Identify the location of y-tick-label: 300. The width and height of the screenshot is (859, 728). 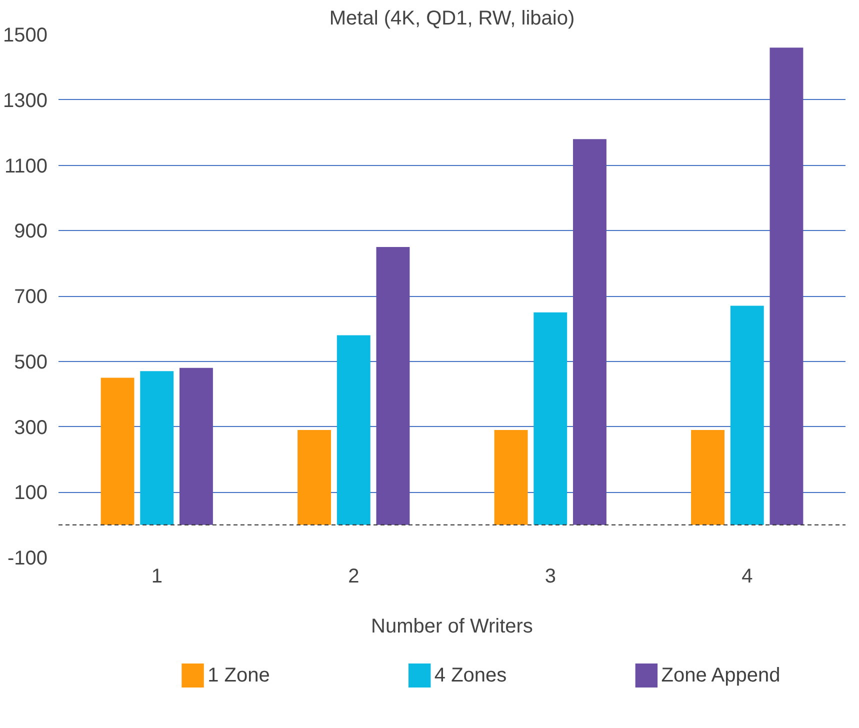
(31, 427).